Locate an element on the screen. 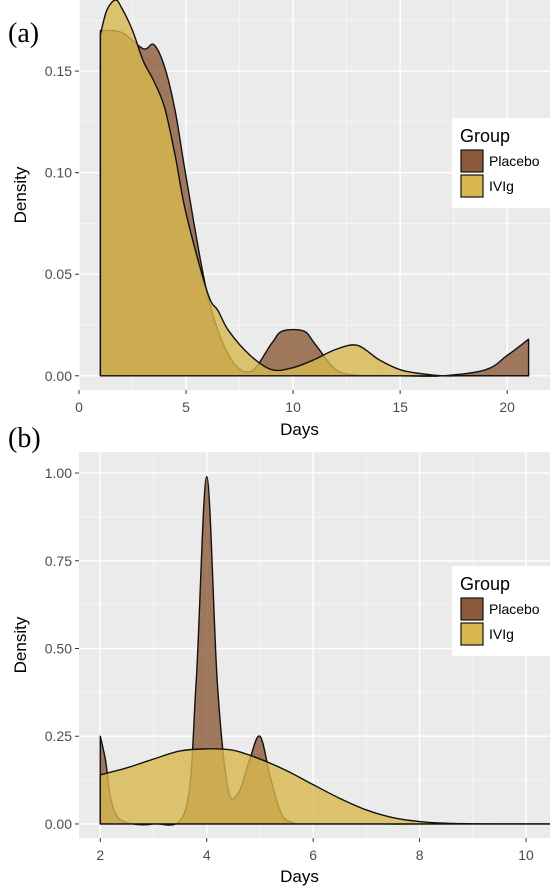  x-tick-label: 15 is located at coordinates (400, 407).